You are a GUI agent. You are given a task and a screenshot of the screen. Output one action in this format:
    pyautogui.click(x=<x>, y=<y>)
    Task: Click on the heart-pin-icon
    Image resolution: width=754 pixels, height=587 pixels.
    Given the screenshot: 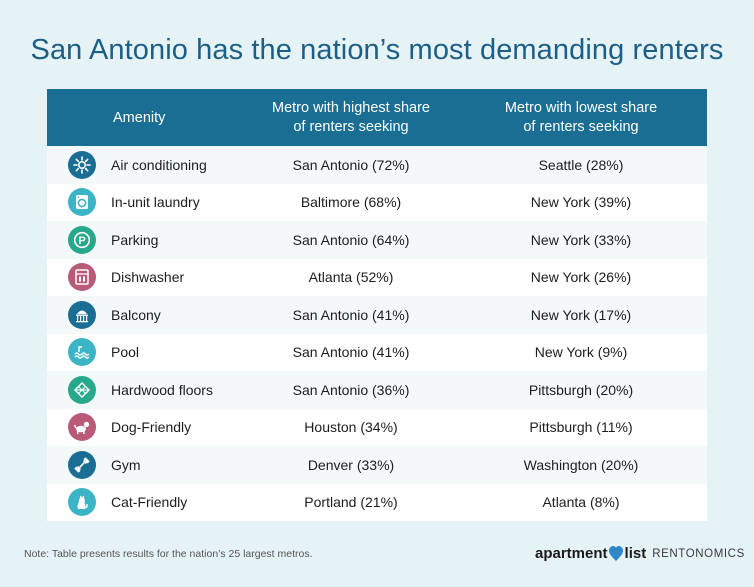 What is the action you would take?
    pyautogui.click(x=615, y=553)
    